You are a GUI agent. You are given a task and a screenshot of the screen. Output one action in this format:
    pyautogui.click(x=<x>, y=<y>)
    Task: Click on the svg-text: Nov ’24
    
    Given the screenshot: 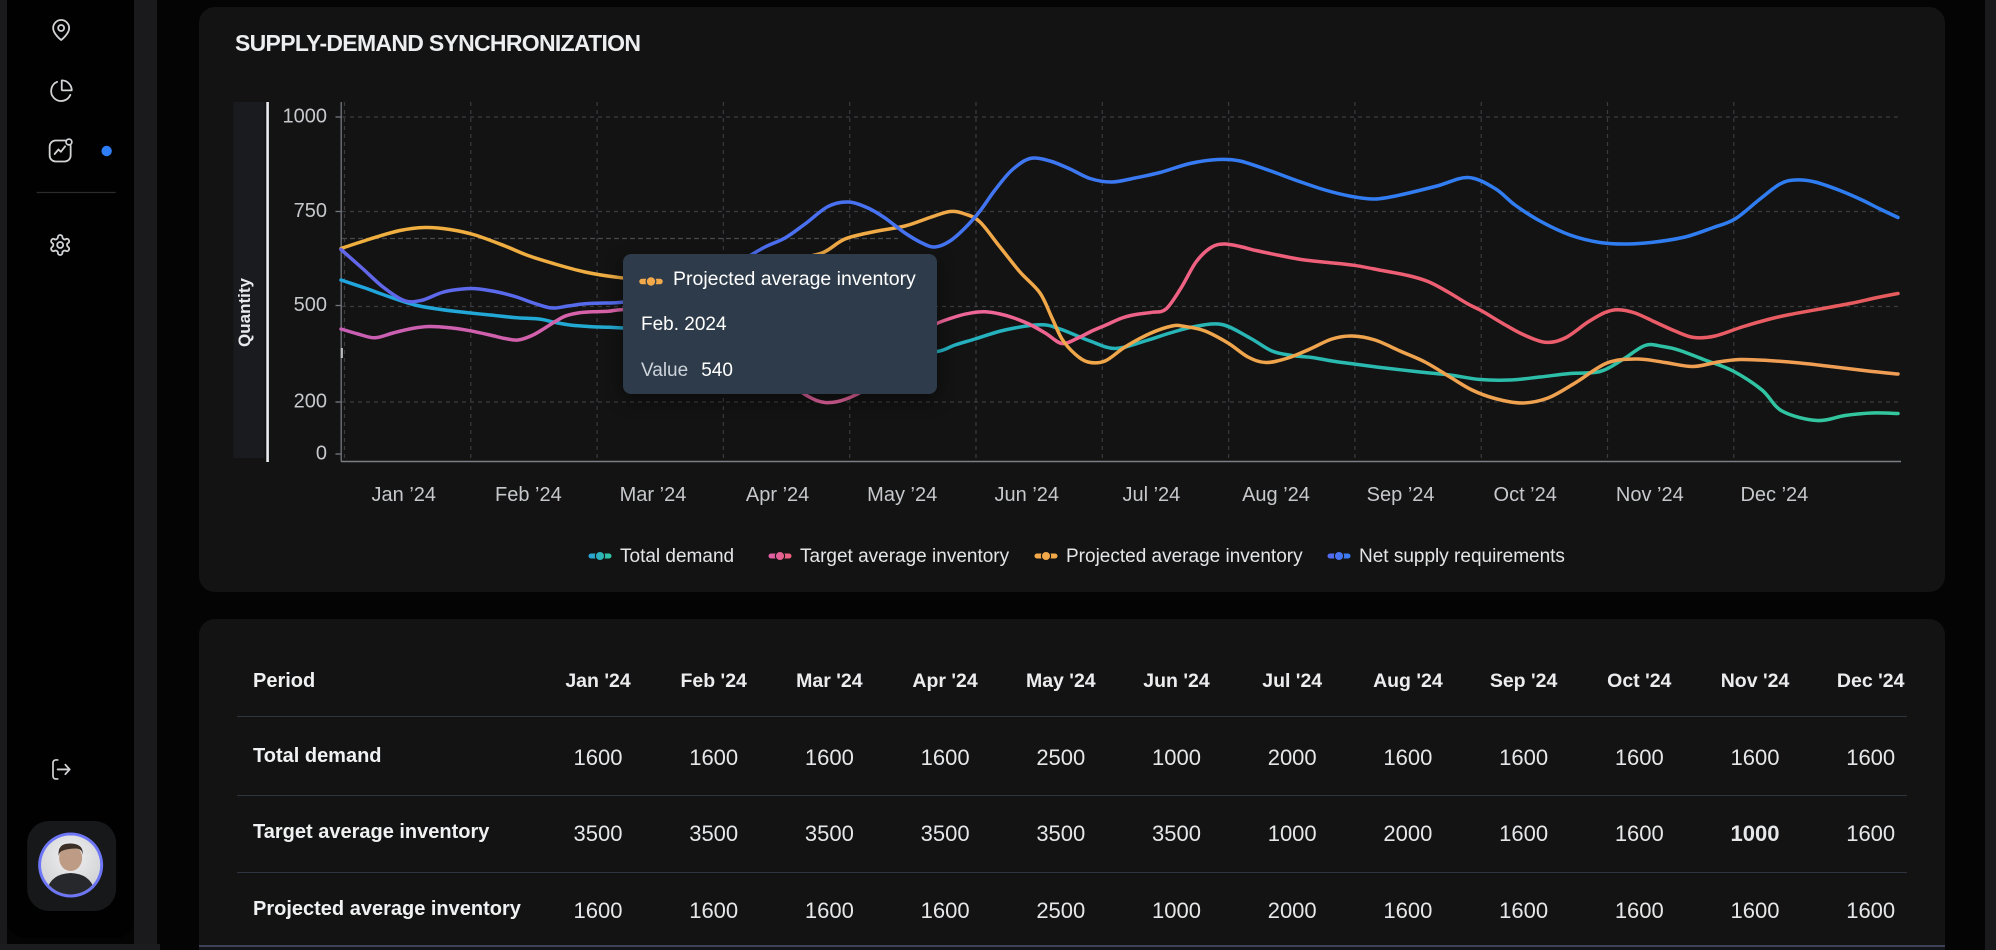 What is the action you would take?
    pyautogui.click(x=1650, y=495)
    